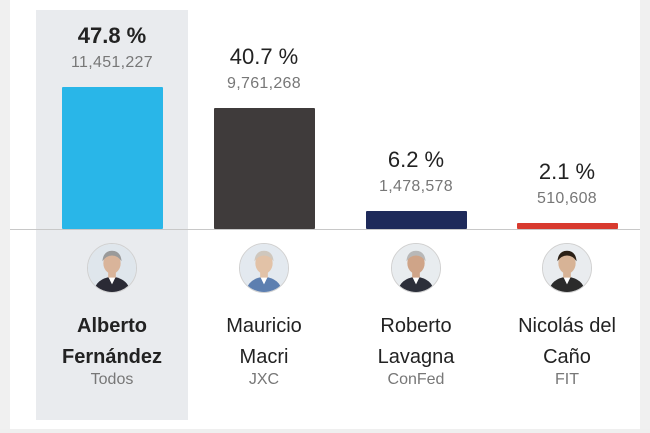  What do you see at coordinates (264, 83) in the screenshot?
I see `votes-label: 9,761,268` at bounding box center [264, 83].